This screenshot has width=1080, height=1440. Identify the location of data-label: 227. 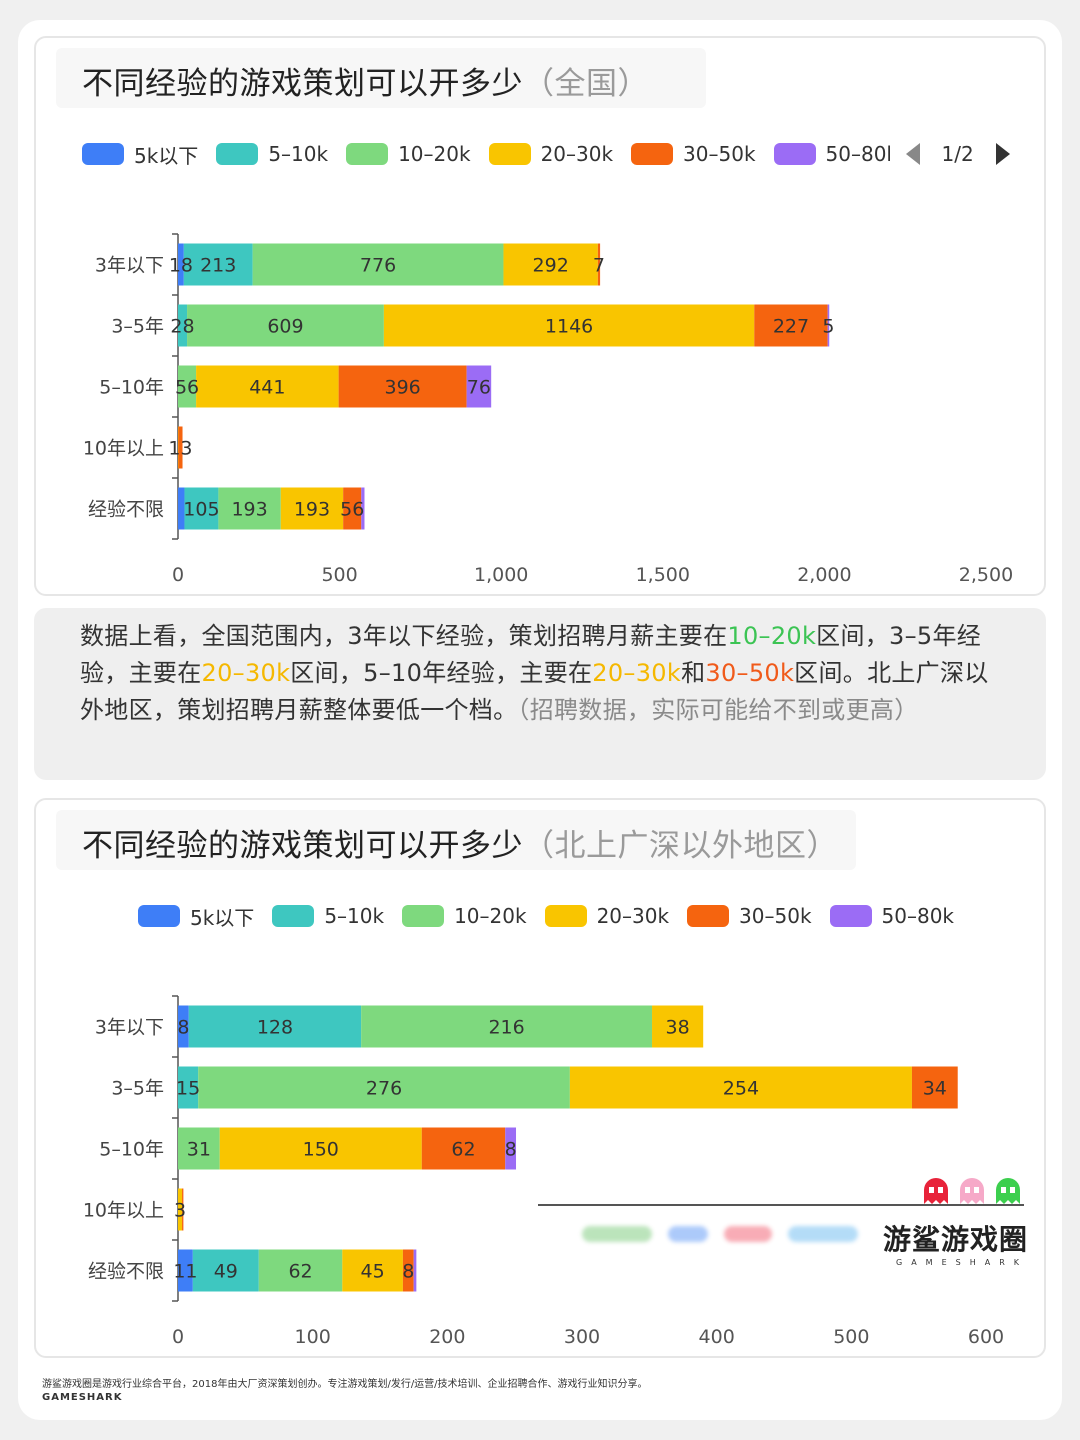
(791, 327).